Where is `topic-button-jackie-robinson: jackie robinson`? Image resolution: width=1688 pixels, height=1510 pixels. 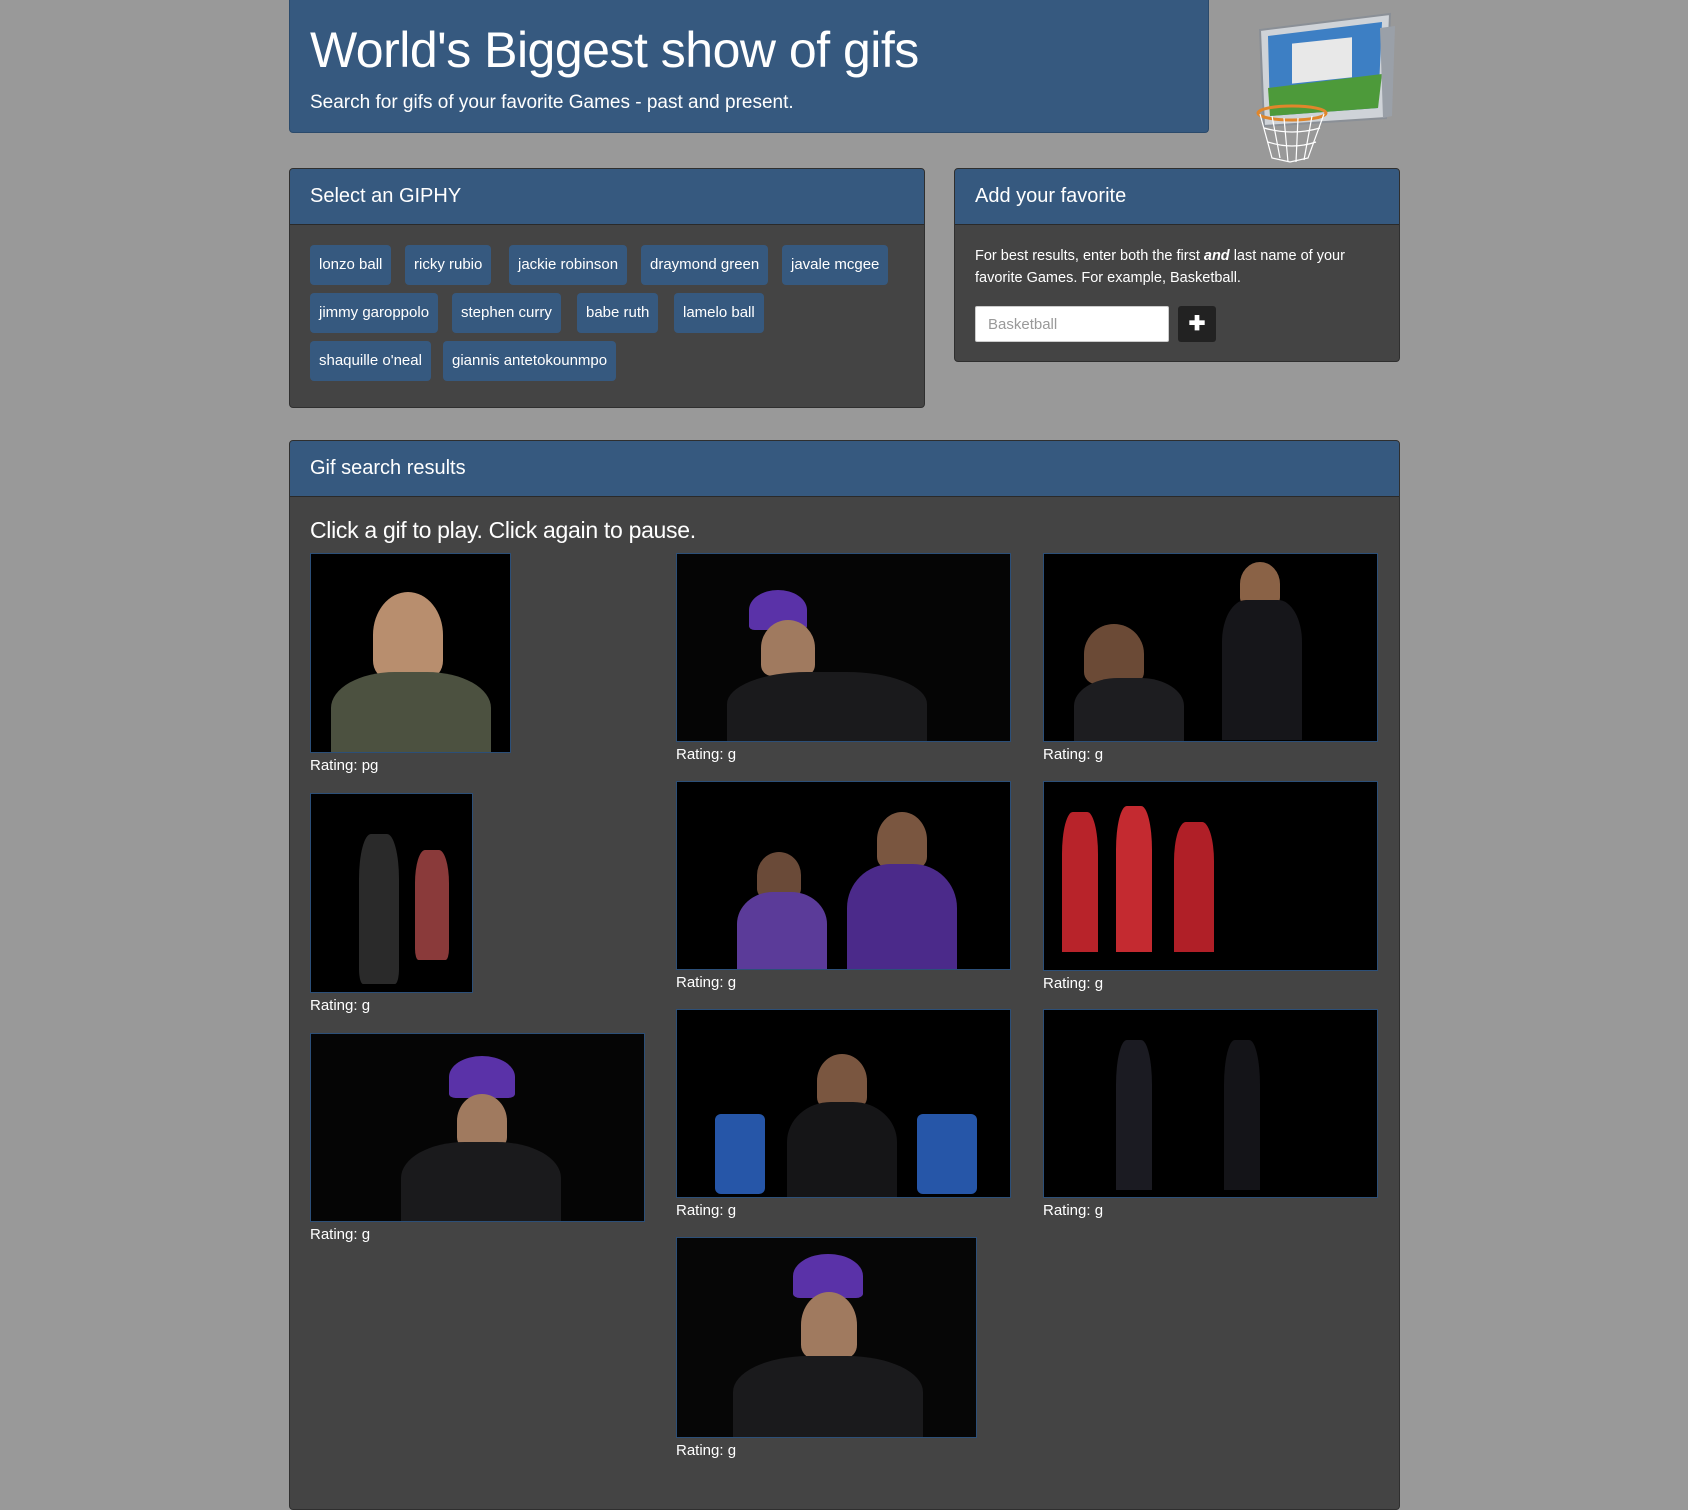
topic-button-jackie-robinson: jackie robinson is located at coordinates (568, 265).